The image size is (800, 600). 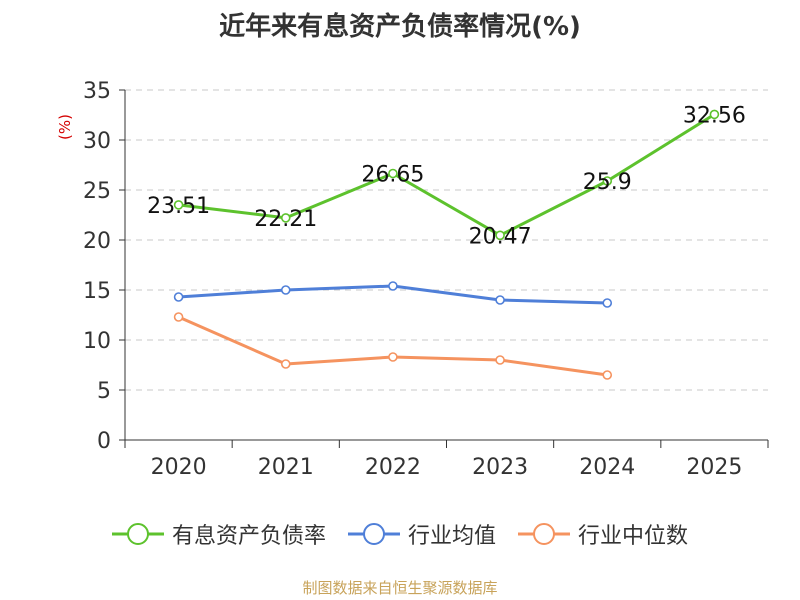 I want to click on legend-label: 有息资产负债率, so click(x=248, y=536).